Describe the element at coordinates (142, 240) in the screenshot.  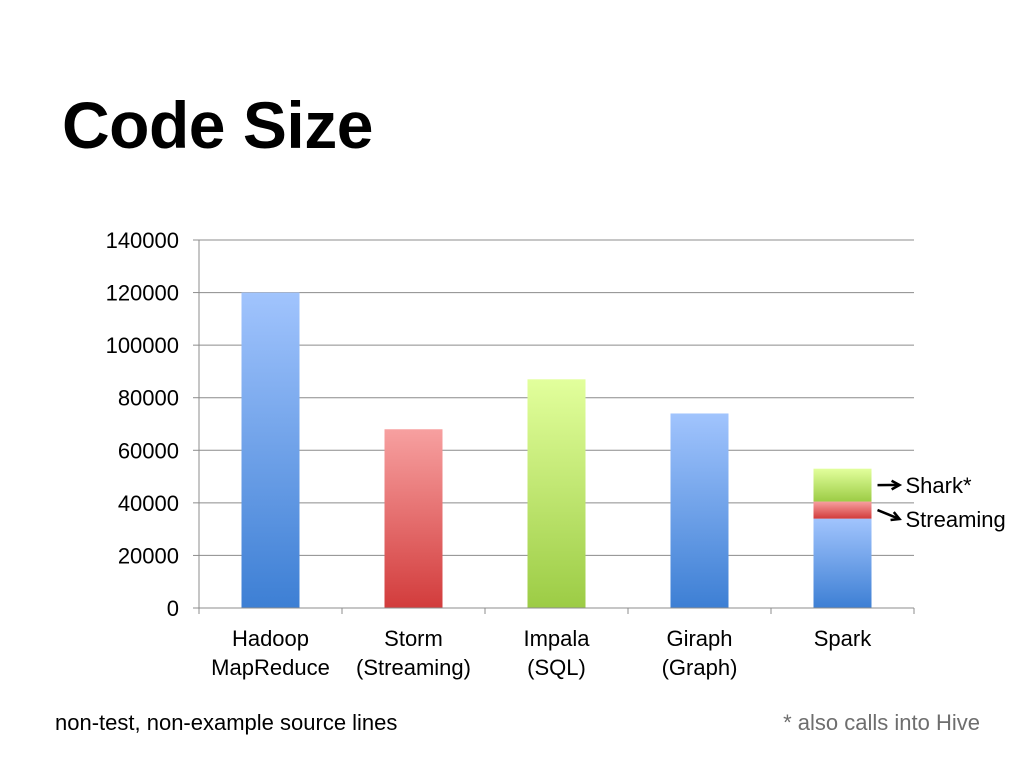
I see `y-axis-tick-label: 140000` at that location.